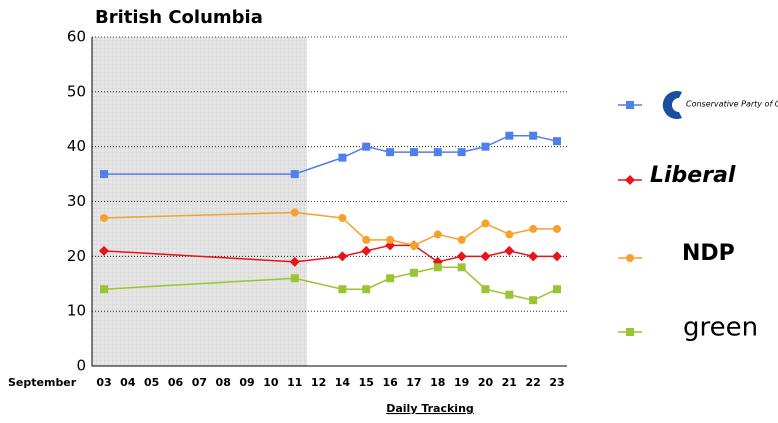  I want to click on x-tick-label: 08, so click(223, 382).